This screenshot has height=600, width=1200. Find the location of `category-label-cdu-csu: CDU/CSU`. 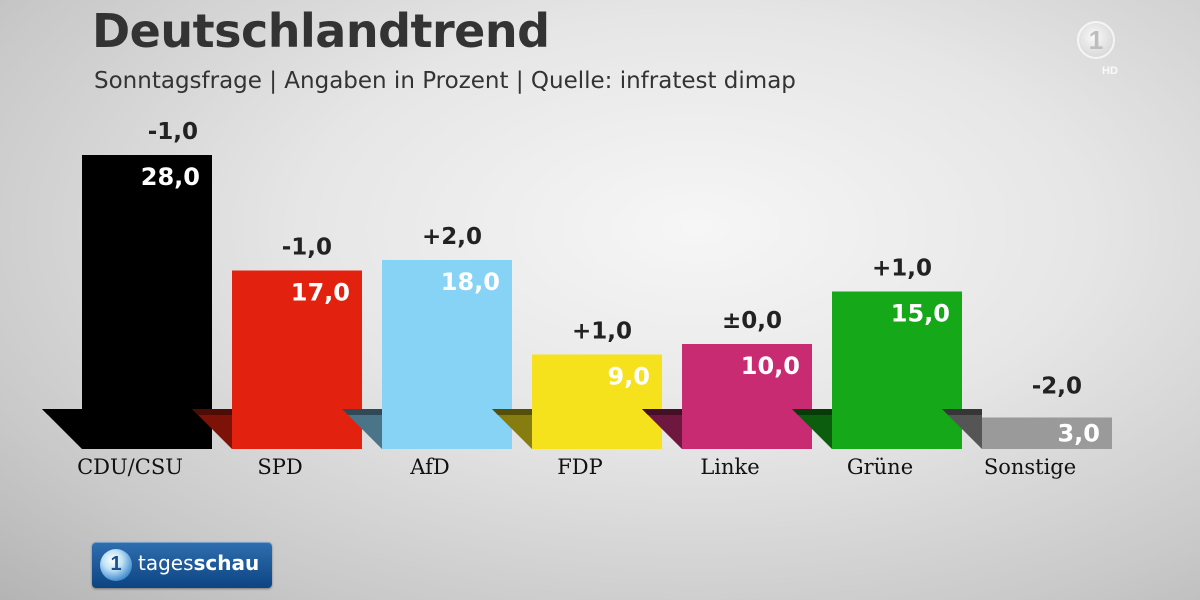

category-label-cdu-csu: CDU/CSU is located at coordinates (130, 467).